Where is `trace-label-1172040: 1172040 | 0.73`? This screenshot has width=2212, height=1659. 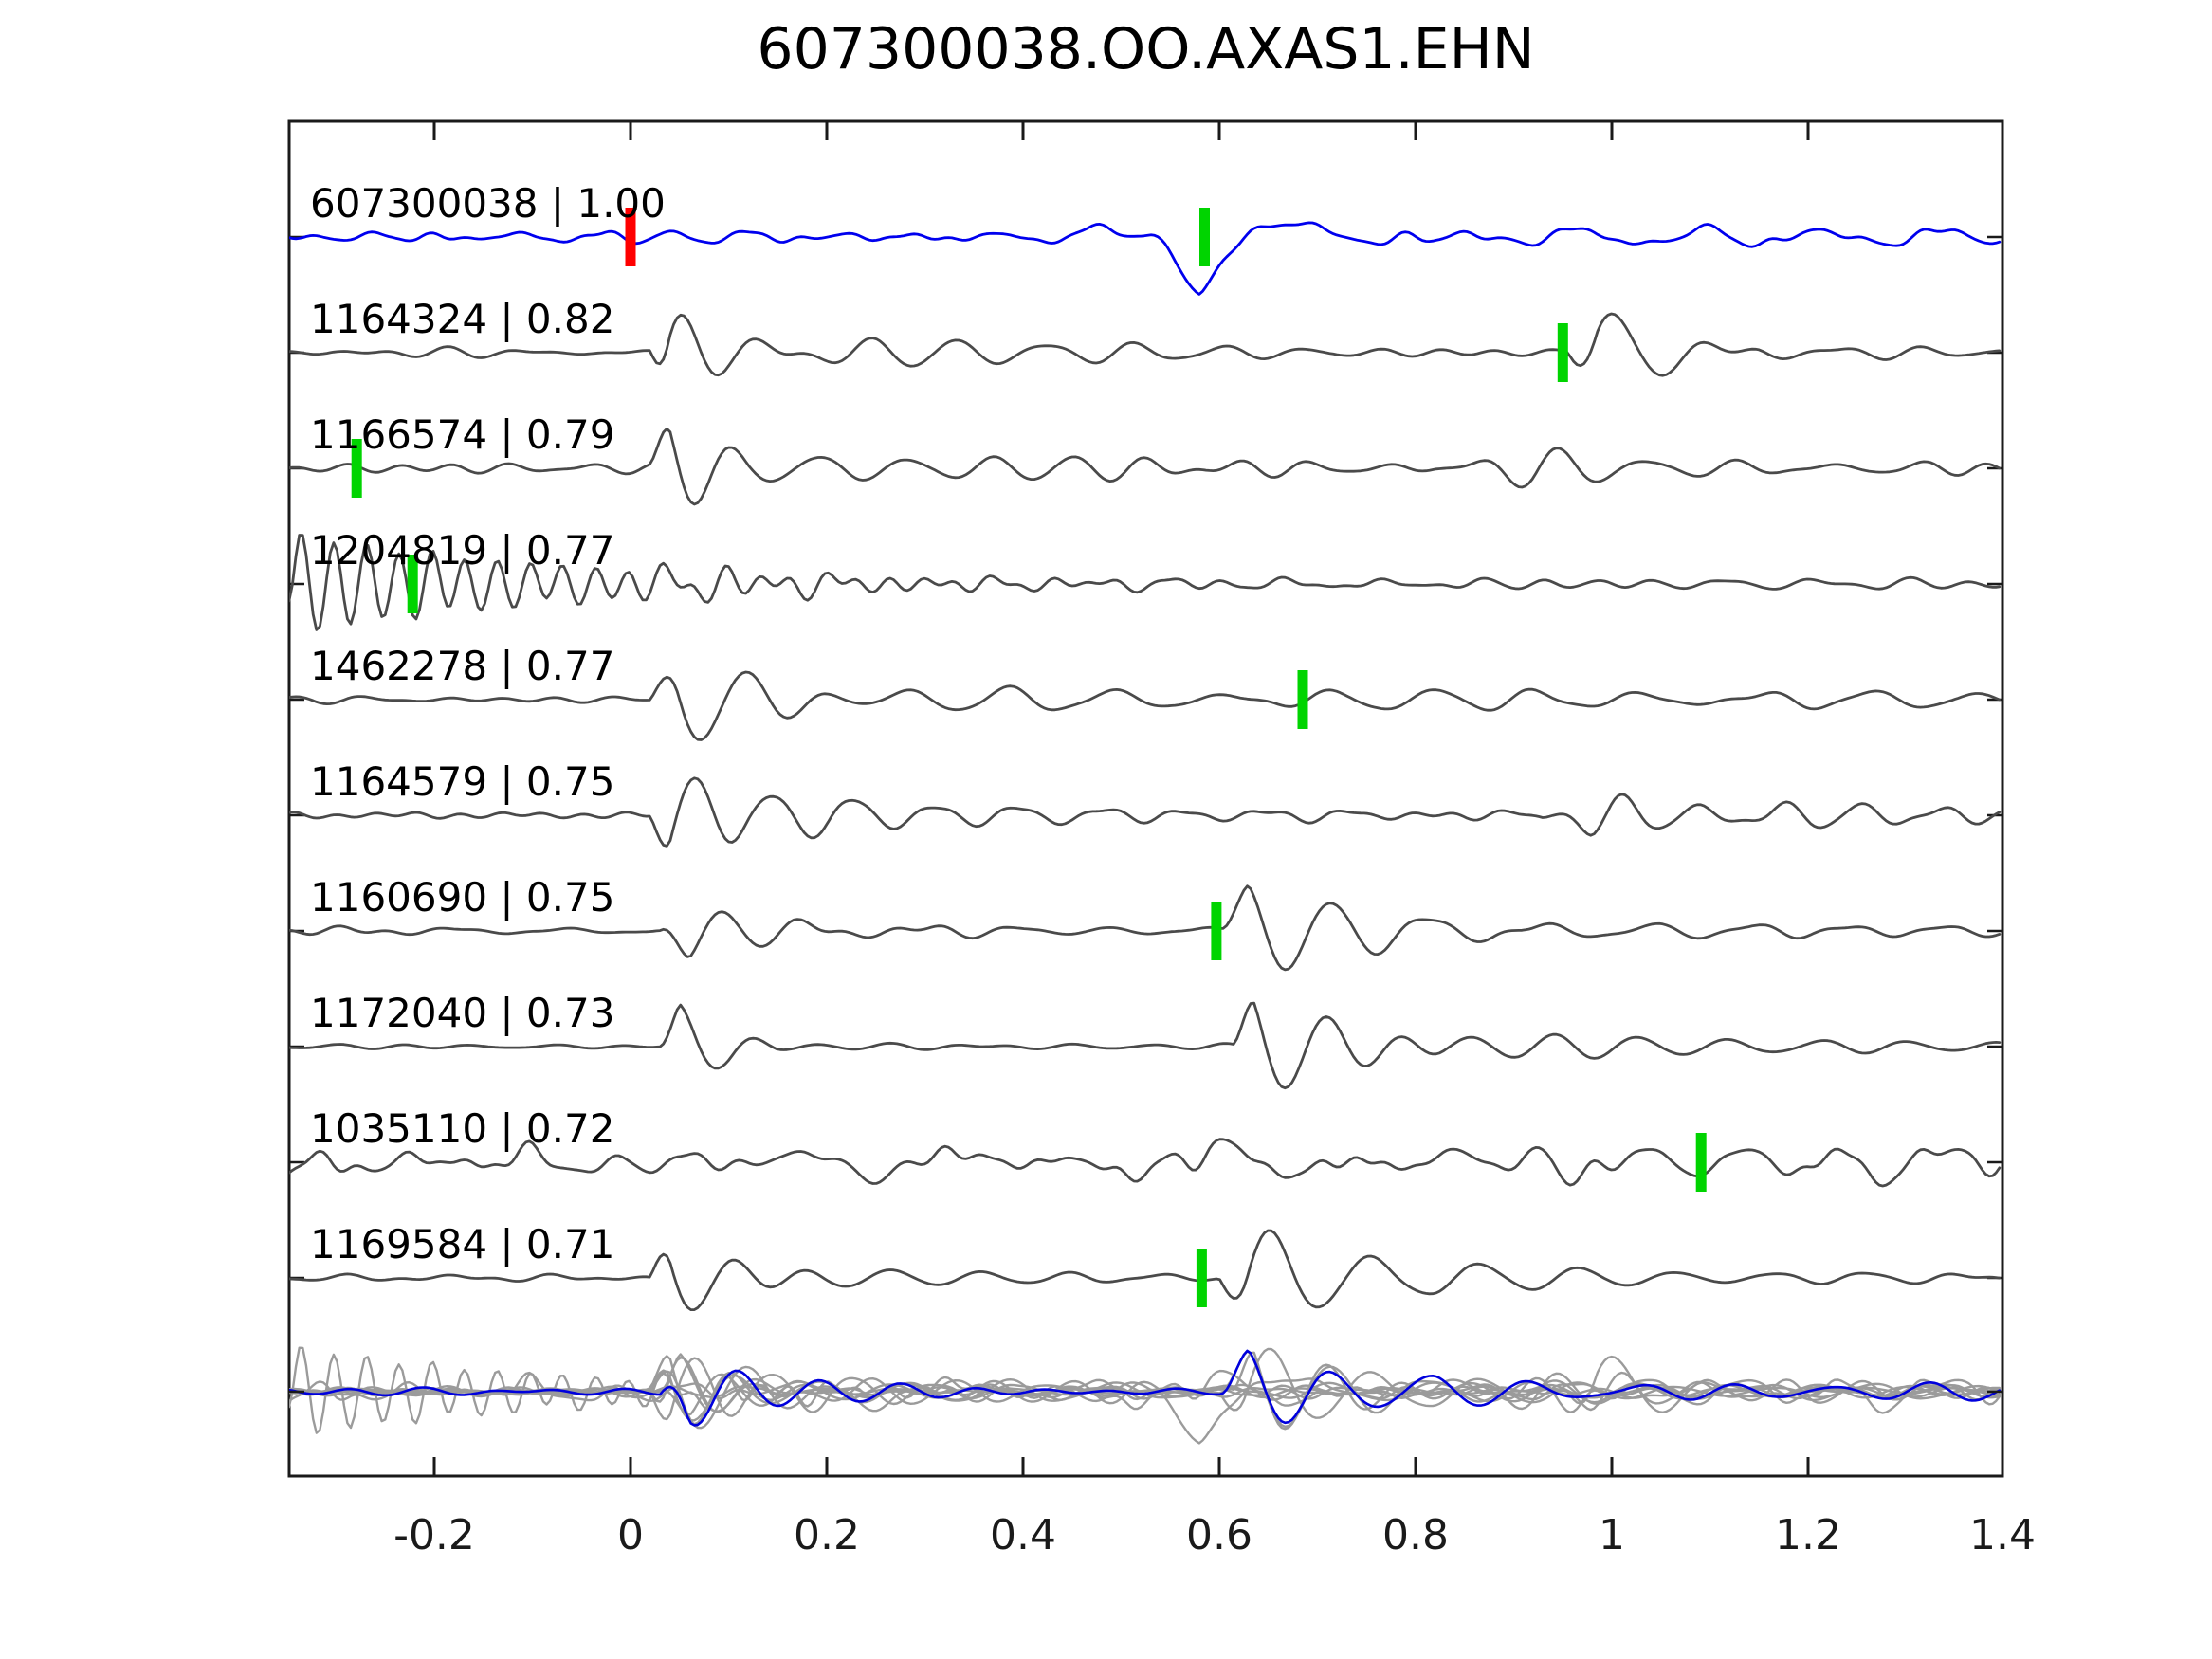
trace-label-1172040: 1172040 | 0.73 is located at coordinates (462, 1013).